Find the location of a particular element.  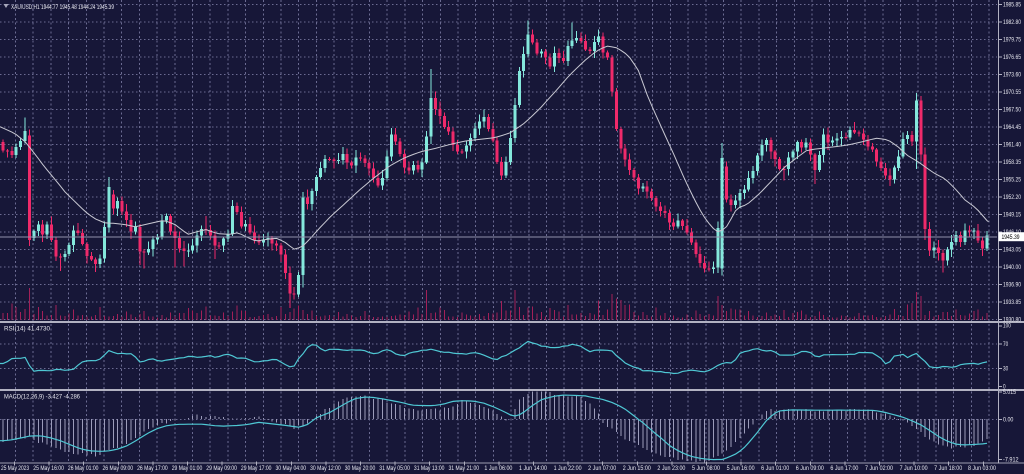

svg-text: RSI(14) 41.4730 is located at coordinates (27, 329).